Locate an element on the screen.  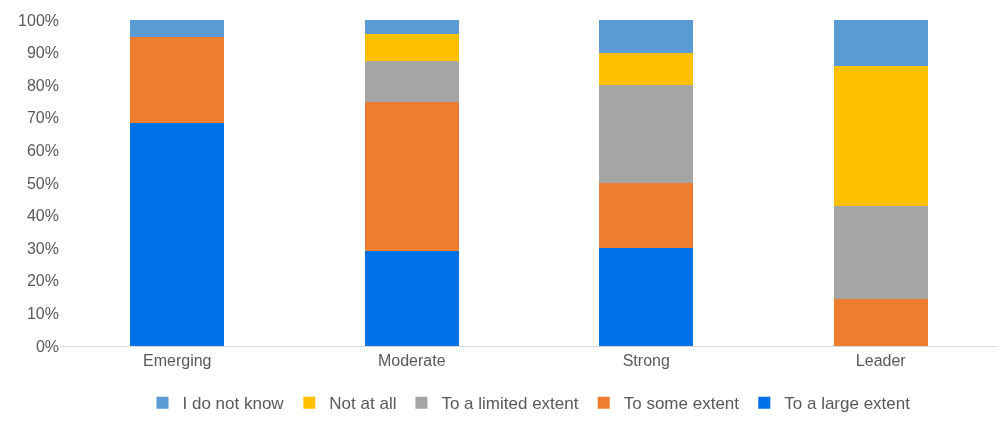
y-tick-label: 90% is located at coordinates (42, 53).